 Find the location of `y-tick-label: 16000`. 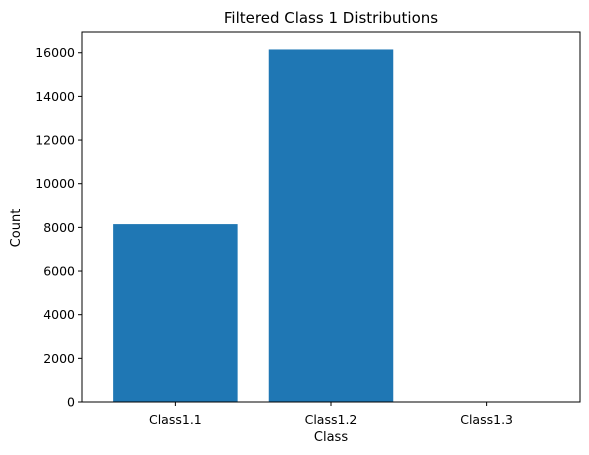

y-tick-label: 16000 is located at coordinates (55, 52).